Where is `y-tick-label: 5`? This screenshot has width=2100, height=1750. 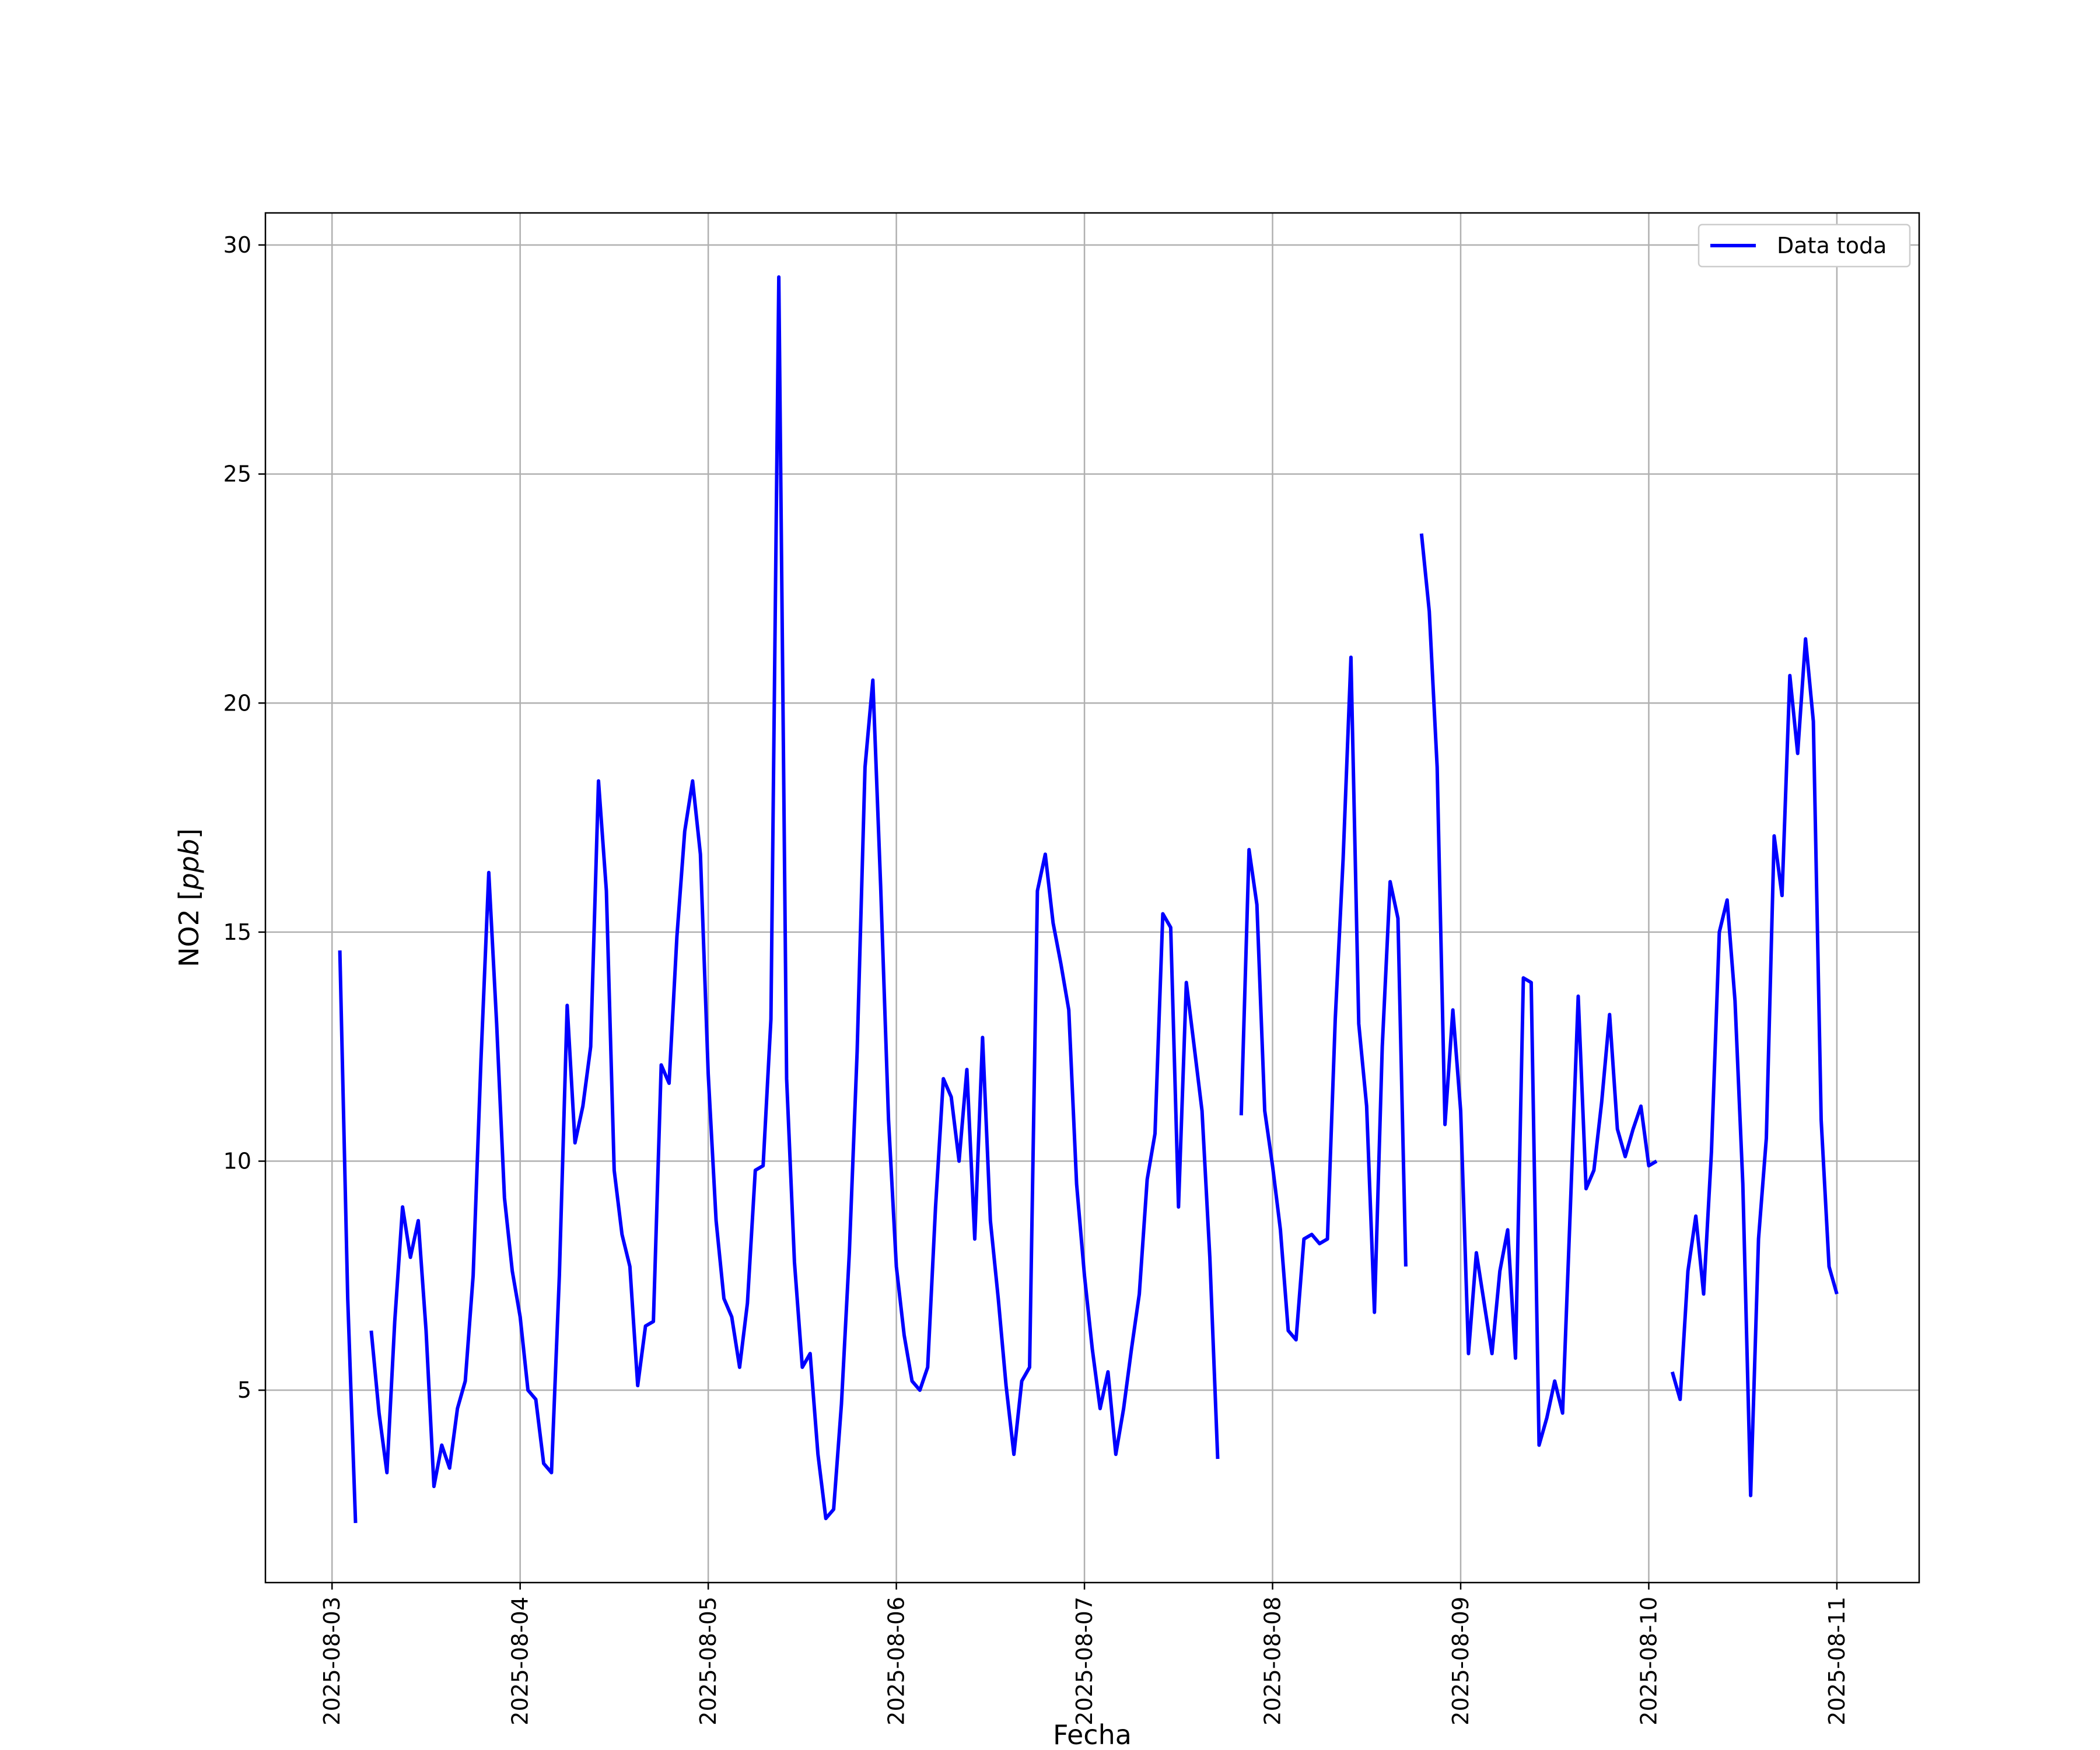
y-tick-label: 5 is located at coordinates (244, 1390).